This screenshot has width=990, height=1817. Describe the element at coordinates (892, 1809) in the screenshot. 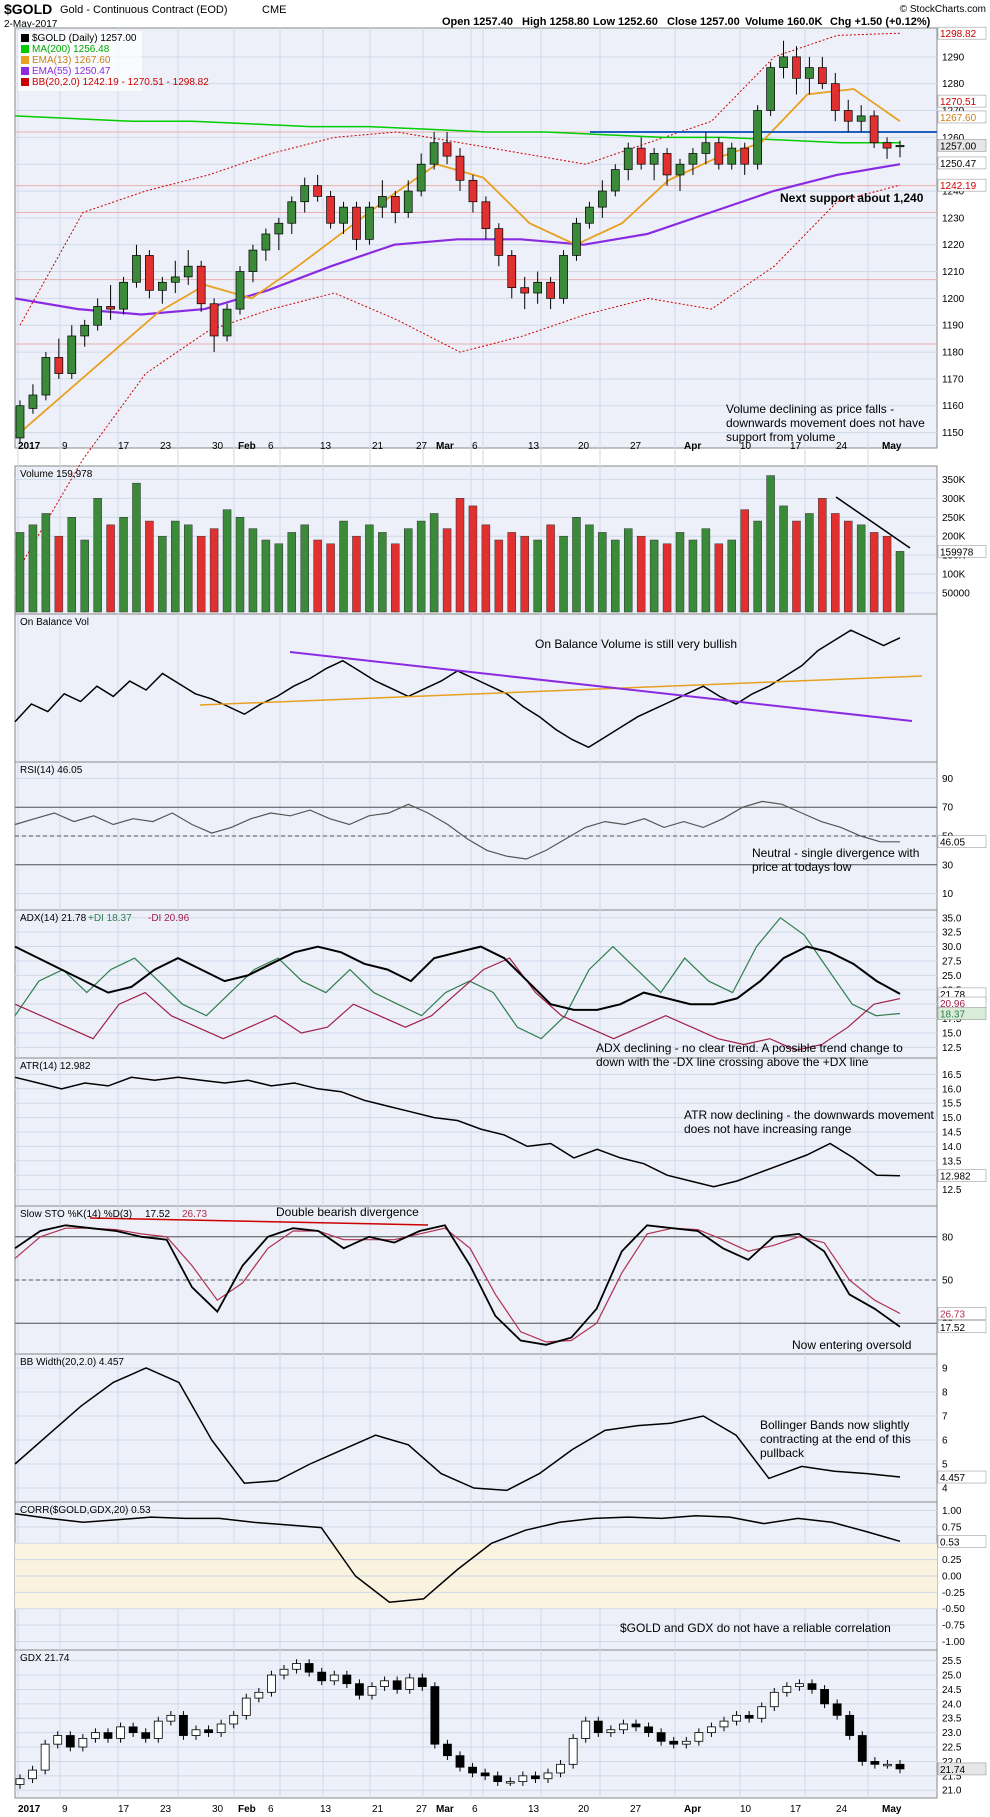

I see `x-label-bottom-19: May` at that location.